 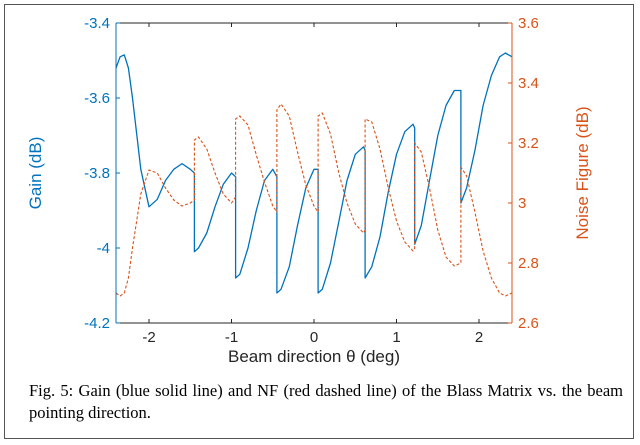 I want to click on x-tick-label: -2, so click(x=148, y=337).